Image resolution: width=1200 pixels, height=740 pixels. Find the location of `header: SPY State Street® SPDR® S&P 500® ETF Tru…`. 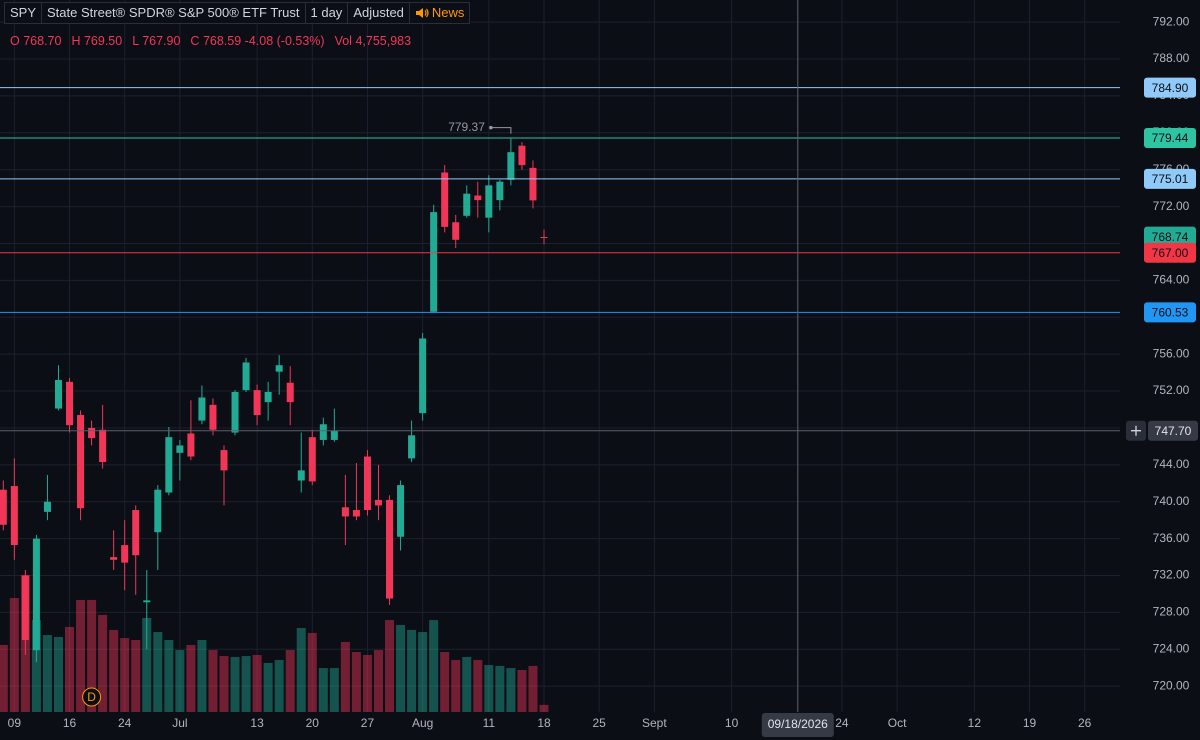

header: SPY State Street® SPDR® S&P 500® ETF Tru… is located at coordinates (237, 13).